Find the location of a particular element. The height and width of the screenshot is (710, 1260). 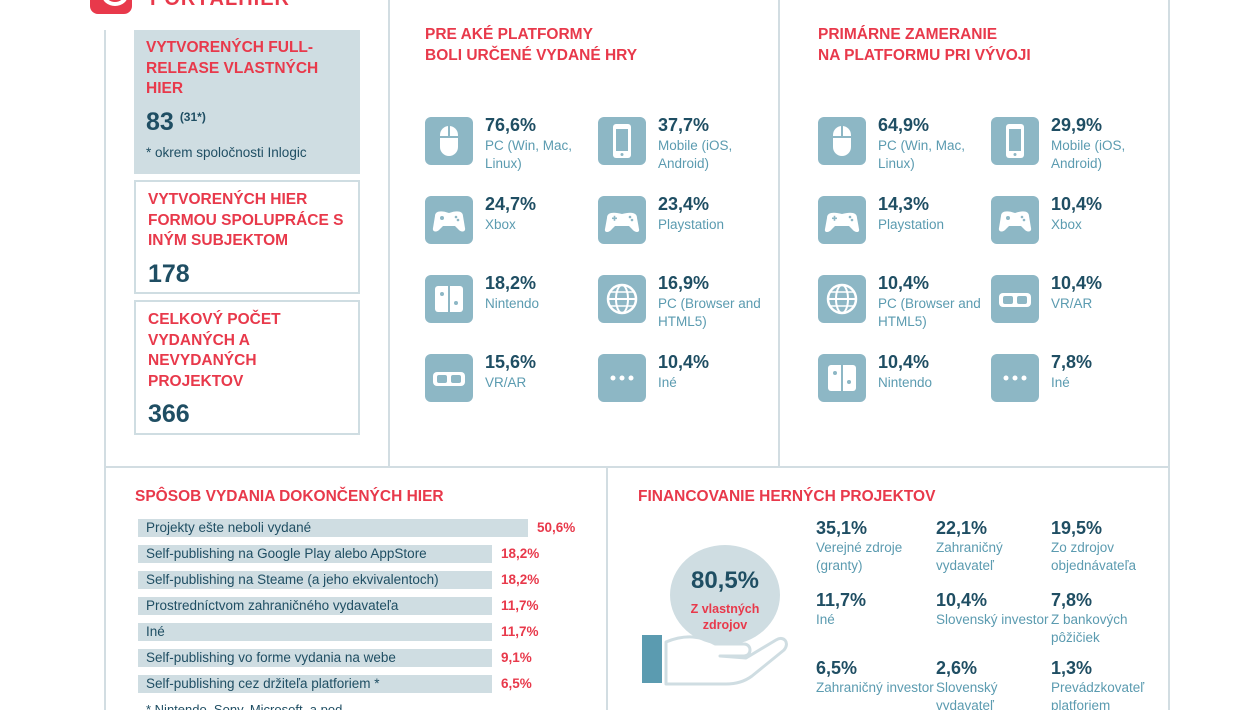

stat-value: 178 is located at coordinates (169, 273).